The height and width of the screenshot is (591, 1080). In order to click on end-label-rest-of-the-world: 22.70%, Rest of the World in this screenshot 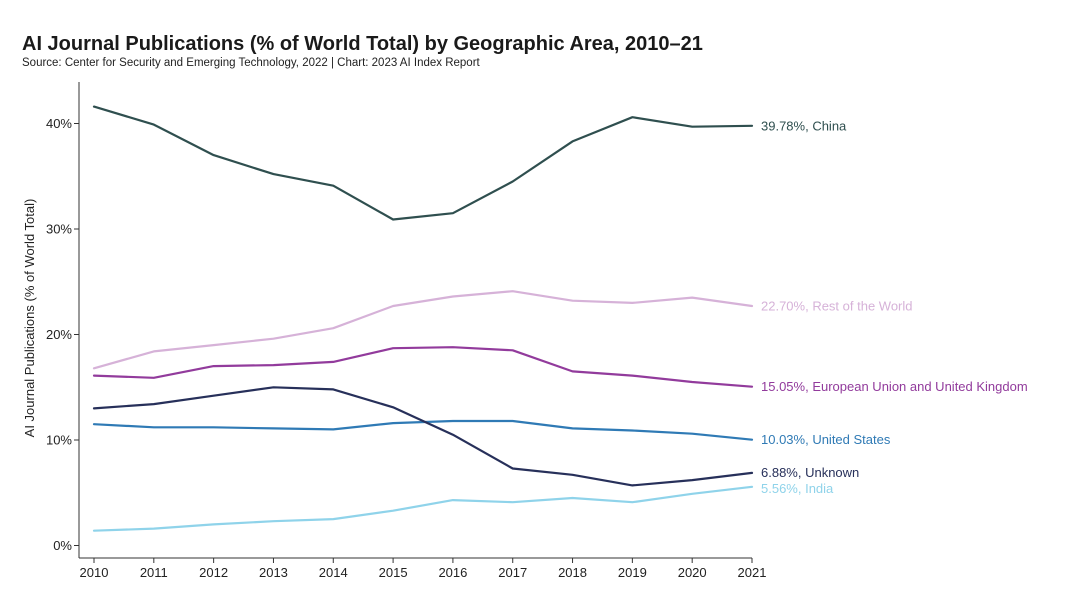, I will do `click(837, 306)`.